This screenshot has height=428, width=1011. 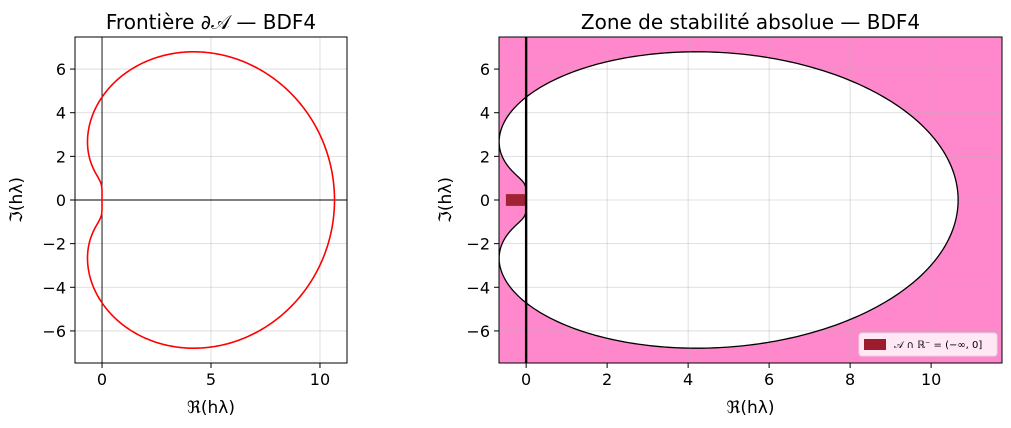 I want to click on legend-label: 𝒜 ∩ ℝ⁻ = (−∞, 0], so click(x=938, y=345).